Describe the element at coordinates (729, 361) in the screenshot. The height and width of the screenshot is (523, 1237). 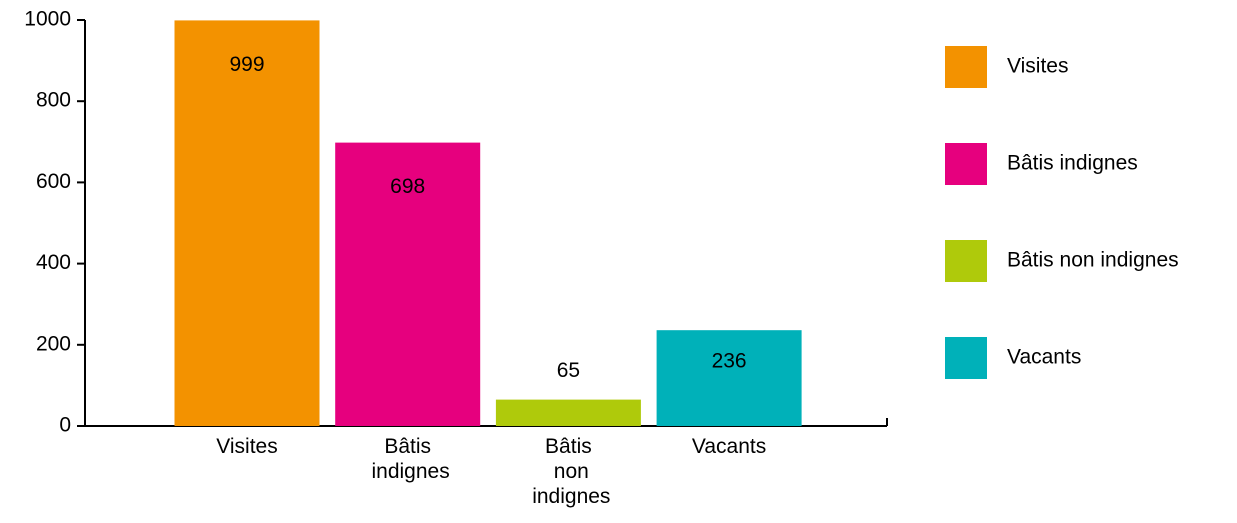
I see `value-label: 236` at that location.